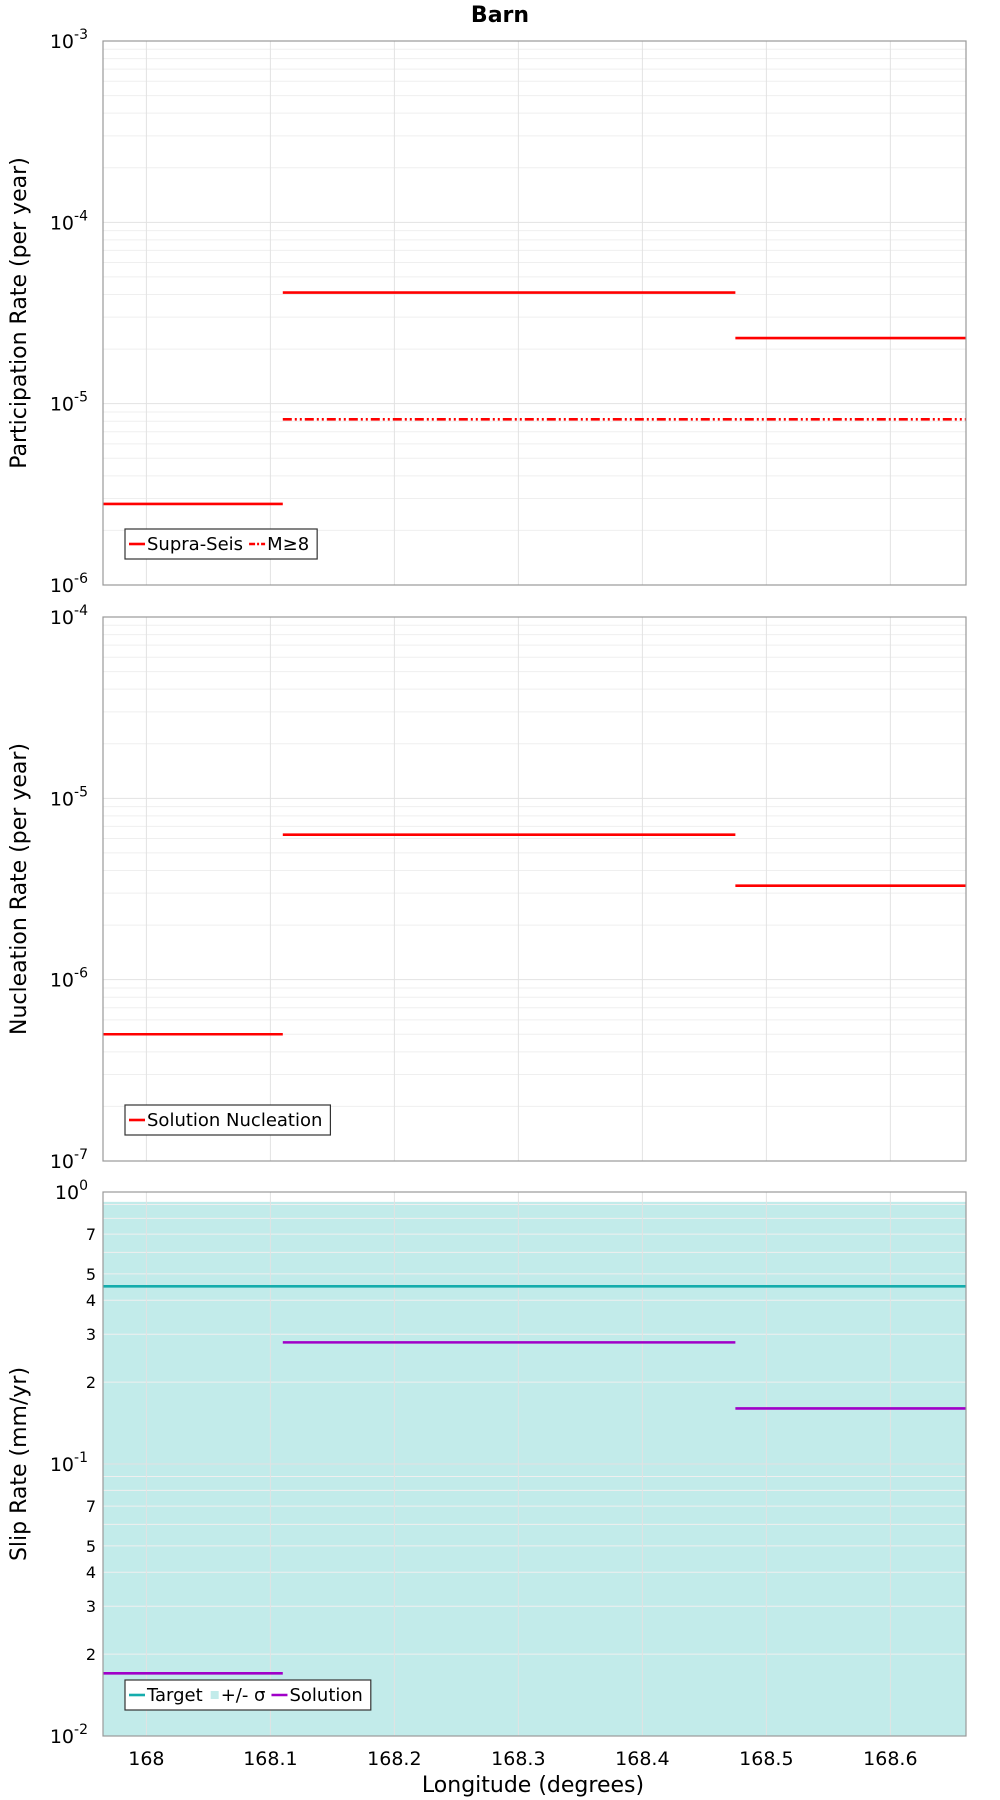  What do you see at coordinates (270, 1759) in the screenshot?
I see `x-tick-label: 168.1` at bounding box center [270, 1759].